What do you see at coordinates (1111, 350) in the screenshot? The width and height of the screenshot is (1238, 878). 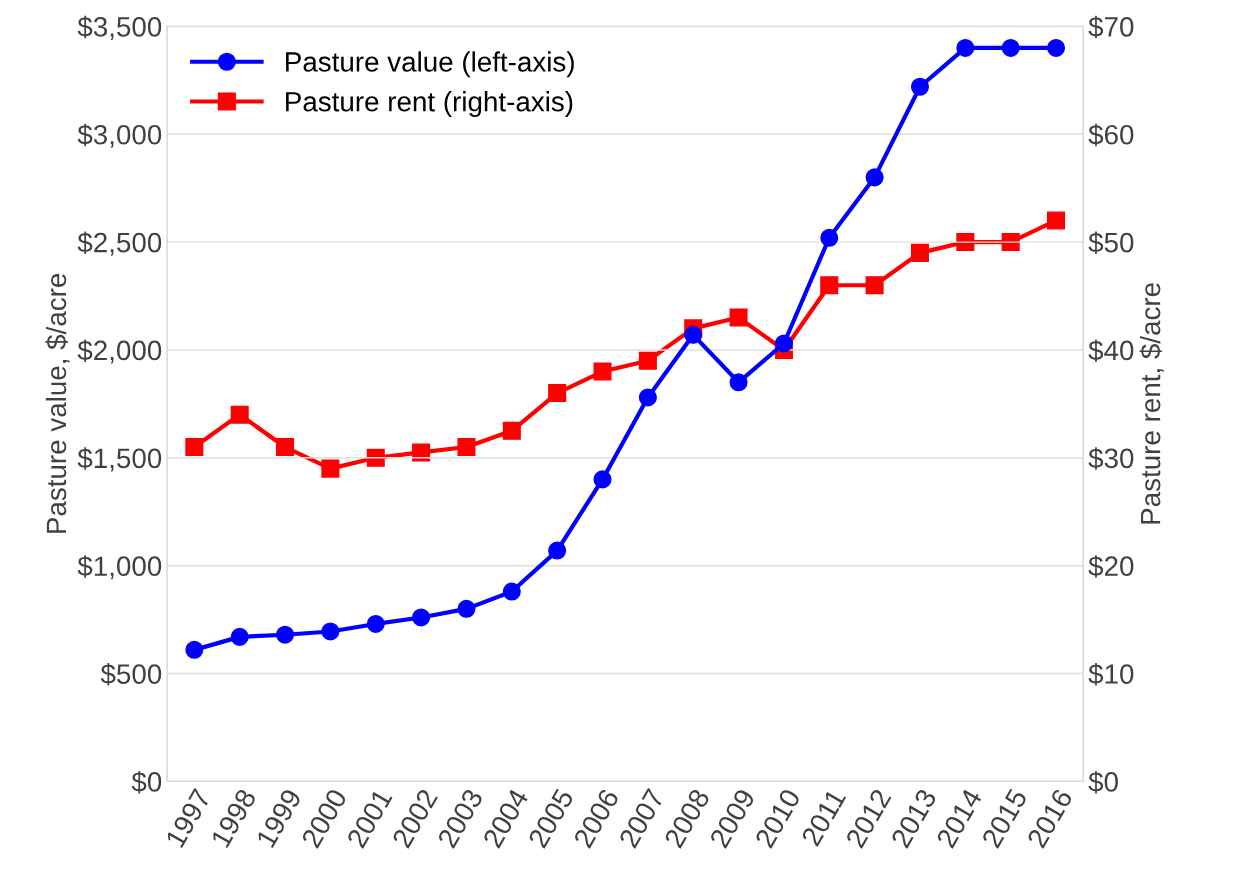 I see `y2-tick-label: $40` at bounding box center [1111, 350].